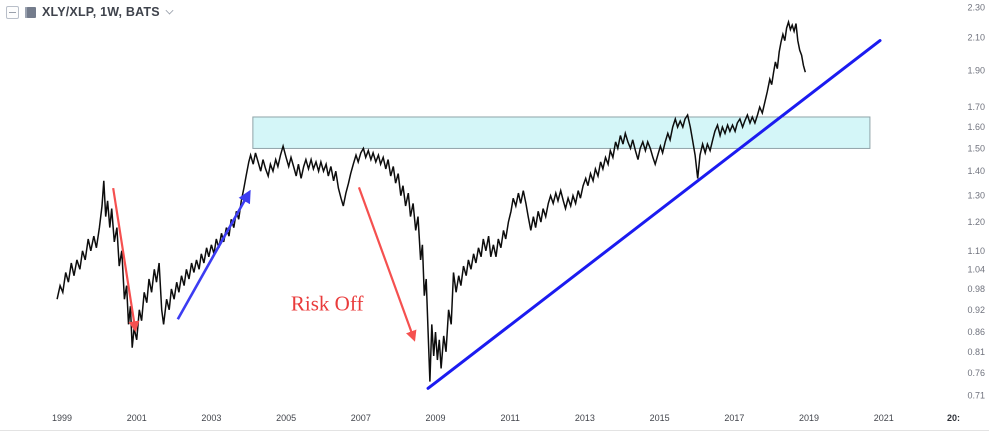  What do you see at coordinates (387, 264) in the screenshot?
I see `red-down-arrow-2008` at bounding box center [387, 264].